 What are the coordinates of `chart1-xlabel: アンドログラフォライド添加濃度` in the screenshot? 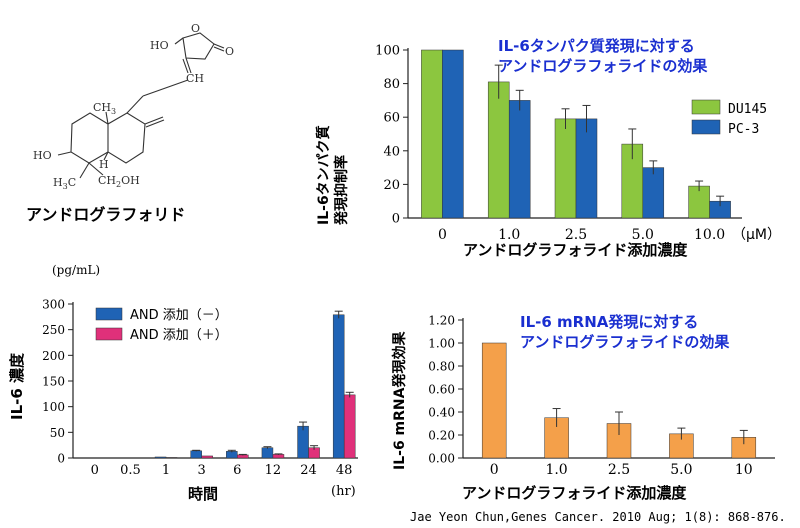 It's located at (575, 250).